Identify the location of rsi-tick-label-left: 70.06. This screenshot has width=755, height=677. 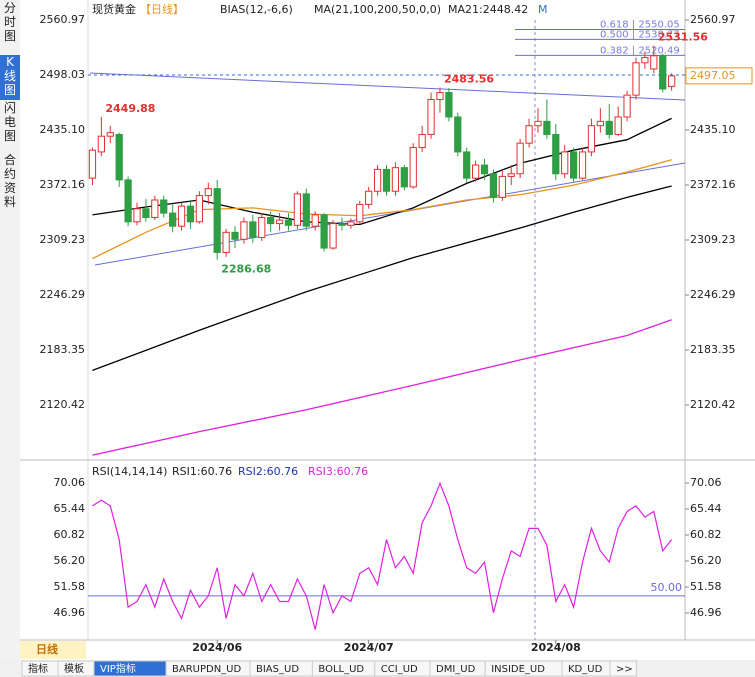
(70, 482).